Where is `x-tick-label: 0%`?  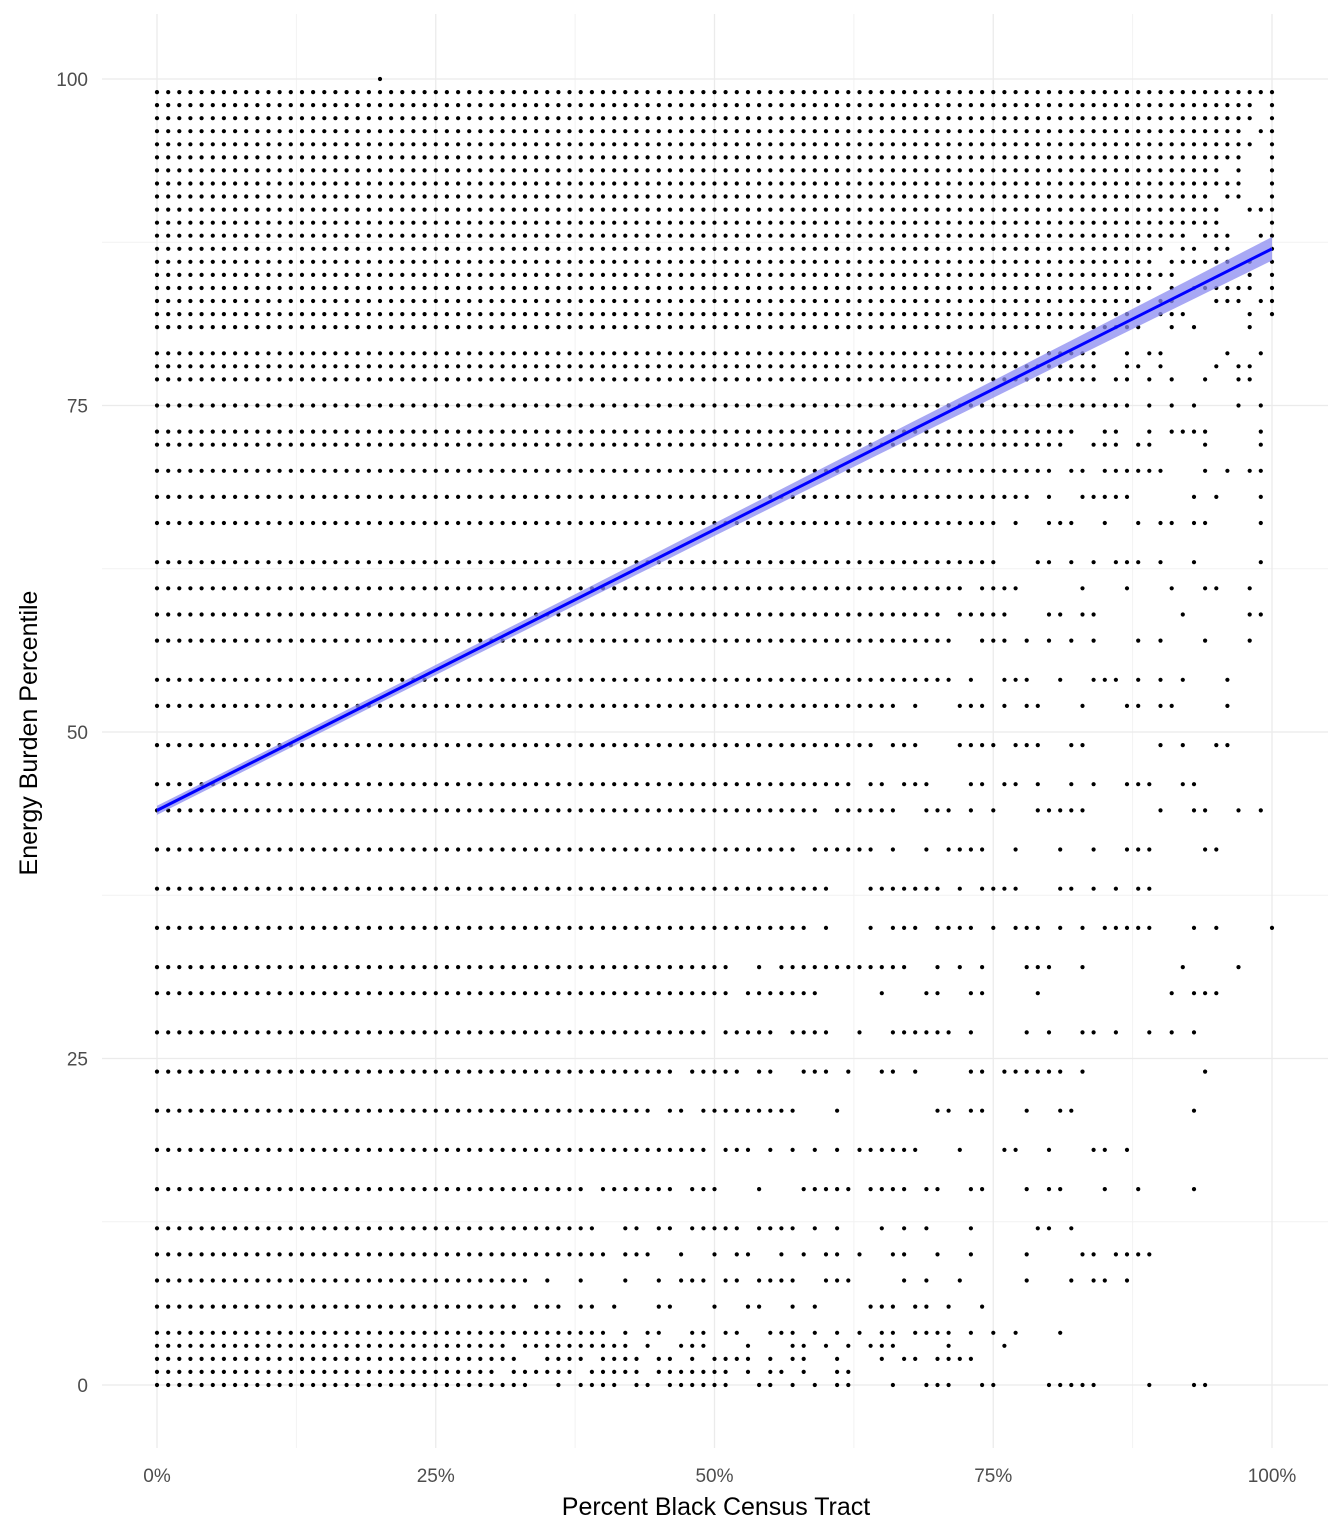
x-tick-label: 0% is located at coordinates (157, 1476).